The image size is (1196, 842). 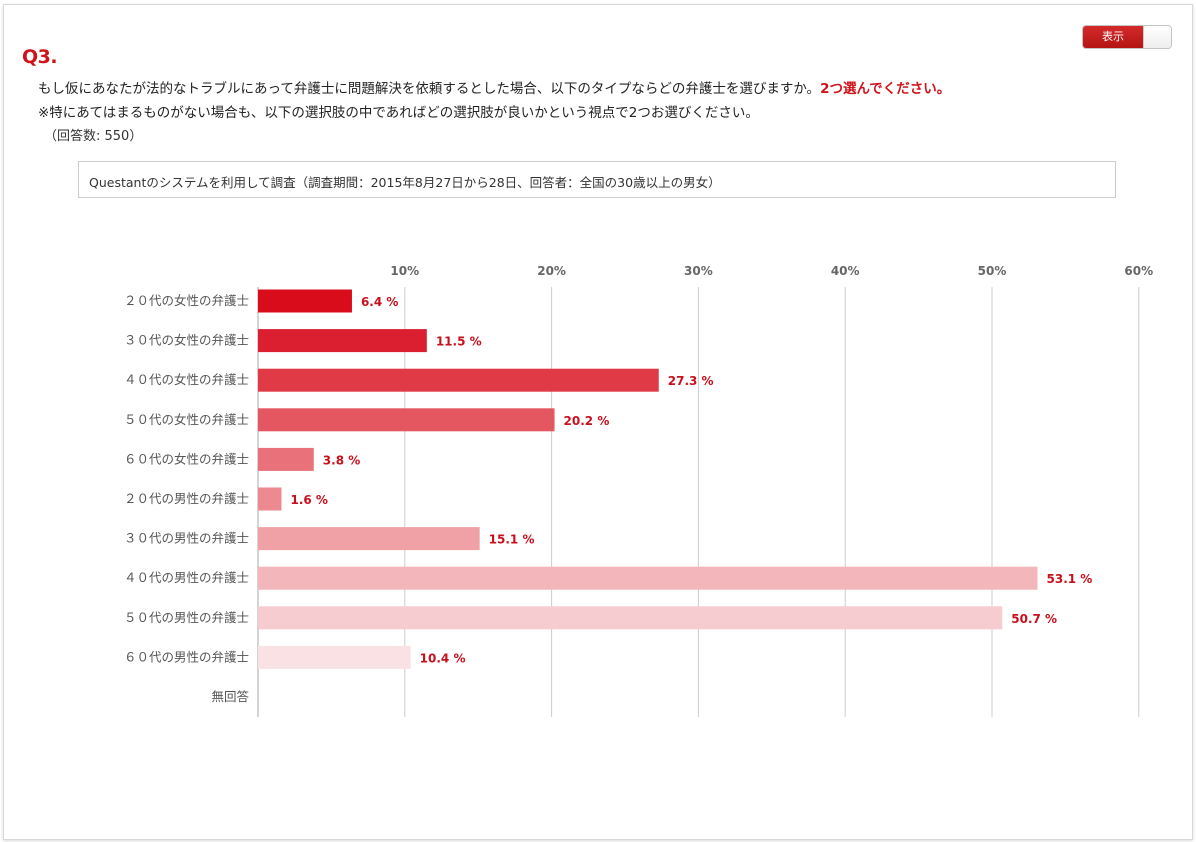 I want to click on x-tick-label: 50%, so click(x=992, y=271).